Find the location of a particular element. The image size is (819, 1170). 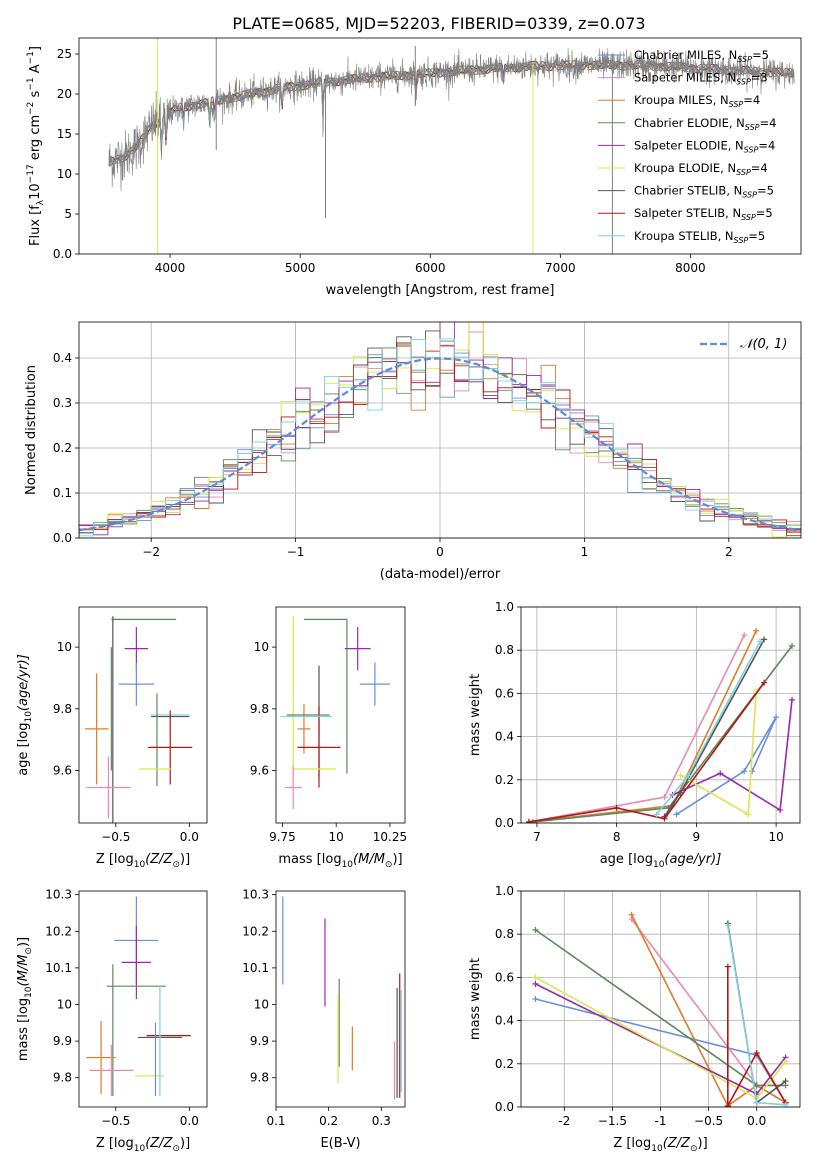

y-tick-label: 0.8 is located at coordinates (504, 650).